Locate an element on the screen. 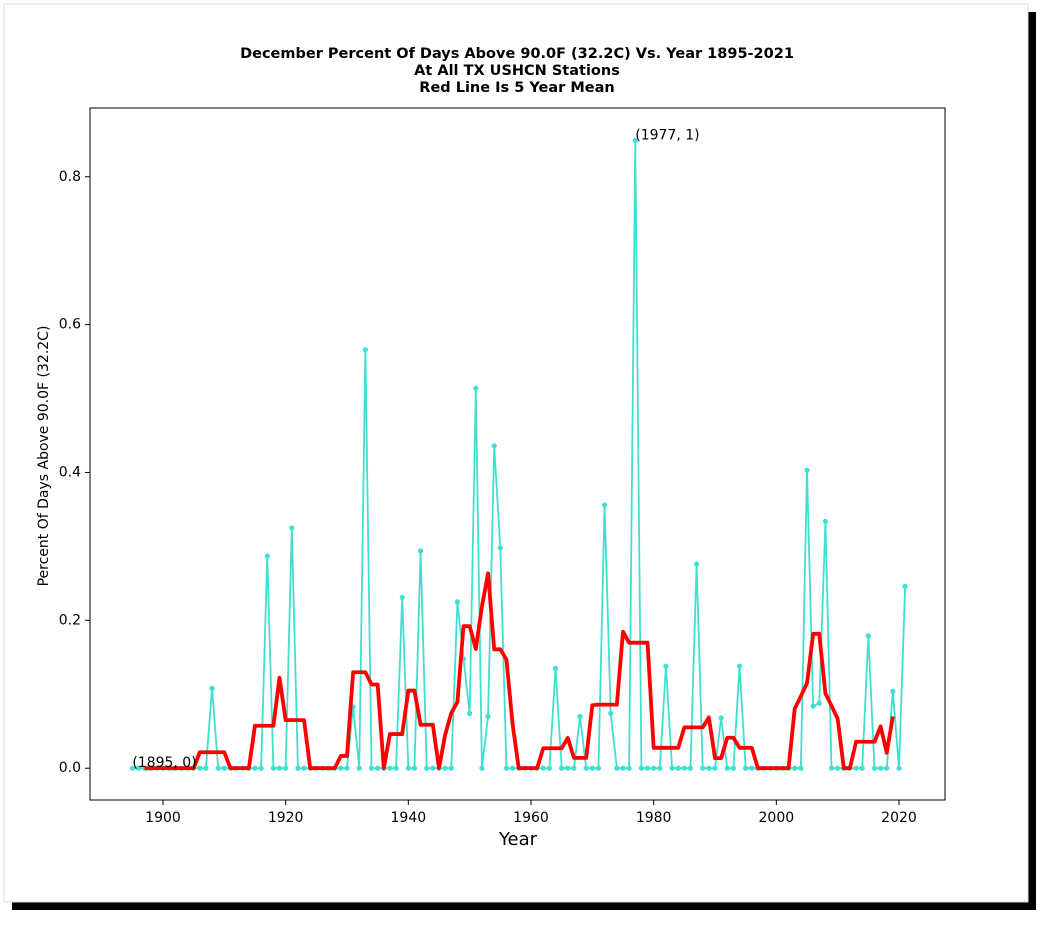 The width and height of the screenshot is (1052, 930). y-tick-label: 0.4 is located at coordinates (70, 472).